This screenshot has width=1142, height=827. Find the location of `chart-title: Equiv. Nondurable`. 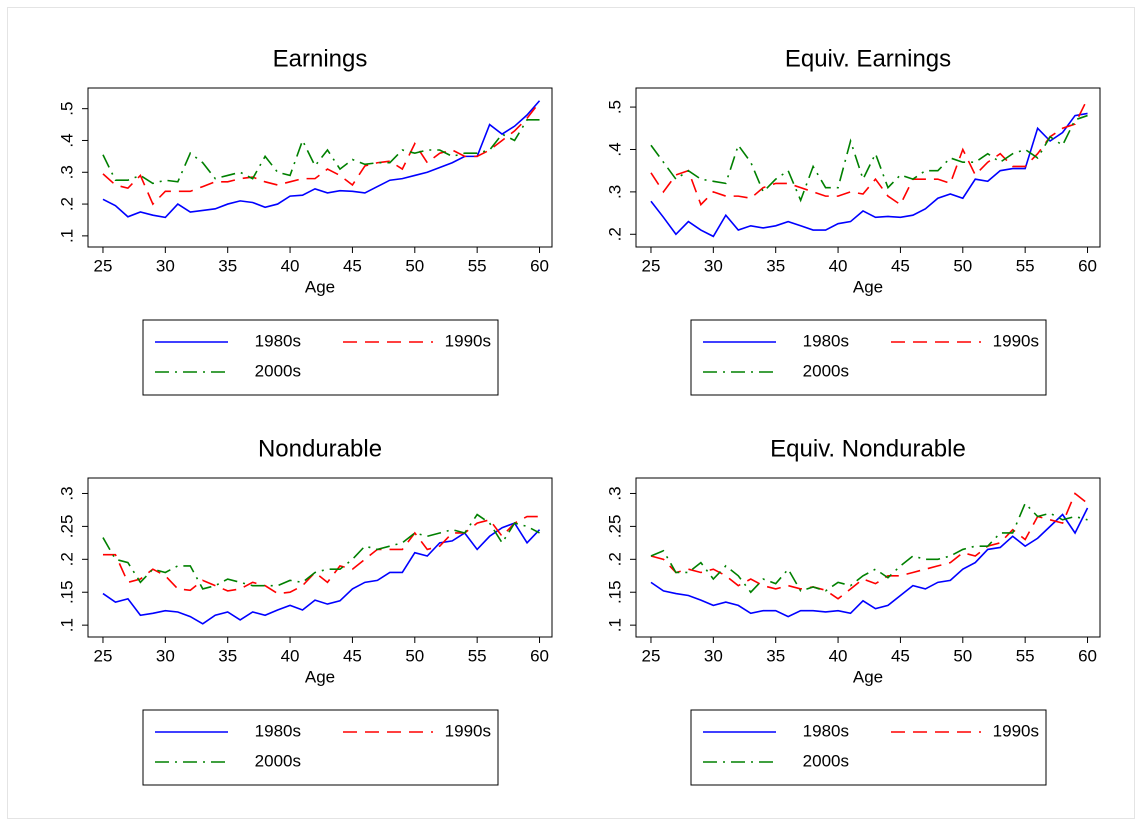

chart-title: Equiv. Nondurable is located at coordinates (868, 448).